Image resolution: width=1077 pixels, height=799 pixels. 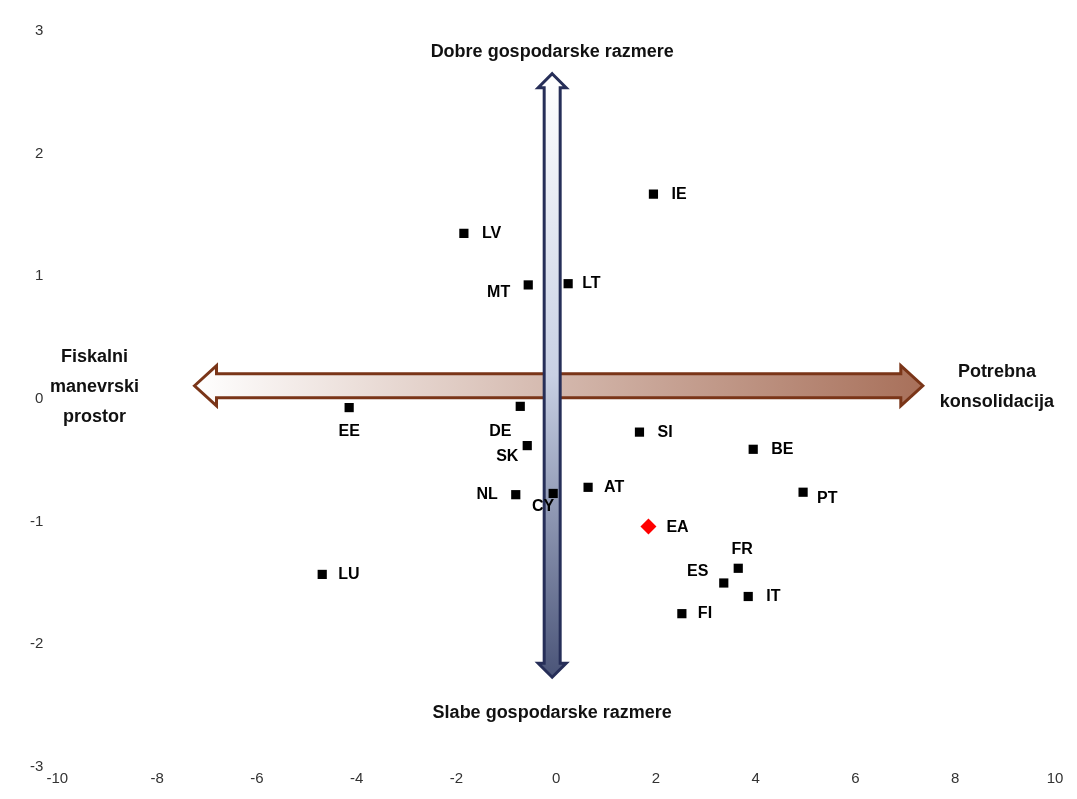 What do you see at coordinates (678, 526) in the screenshot?
I see `series-label: EA` at bounding box center [678, 526].